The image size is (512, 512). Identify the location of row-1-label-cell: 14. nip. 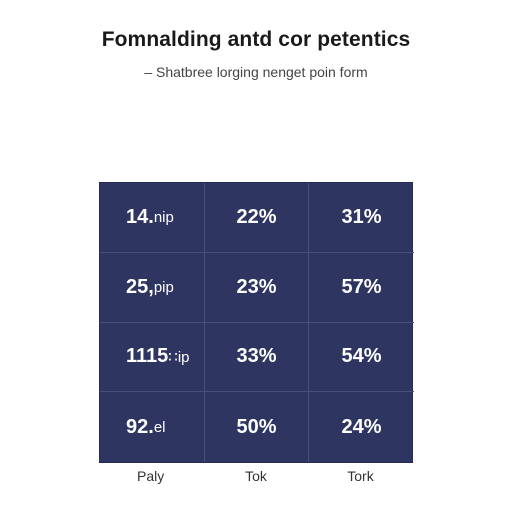
(152, 218).